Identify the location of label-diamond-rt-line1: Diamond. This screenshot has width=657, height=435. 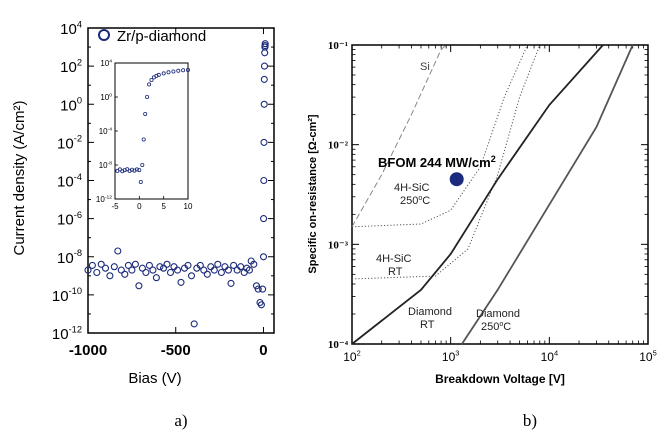
(430, 312).